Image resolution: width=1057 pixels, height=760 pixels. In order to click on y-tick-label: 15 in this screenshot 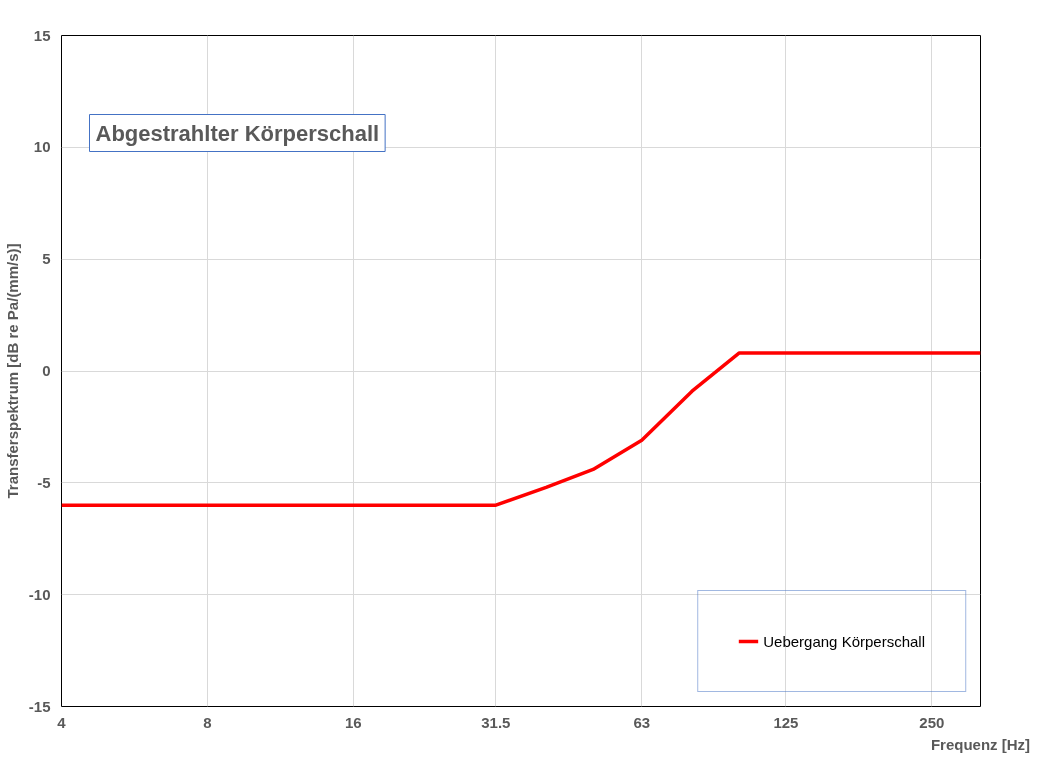, I will do `click(42, 35)`.